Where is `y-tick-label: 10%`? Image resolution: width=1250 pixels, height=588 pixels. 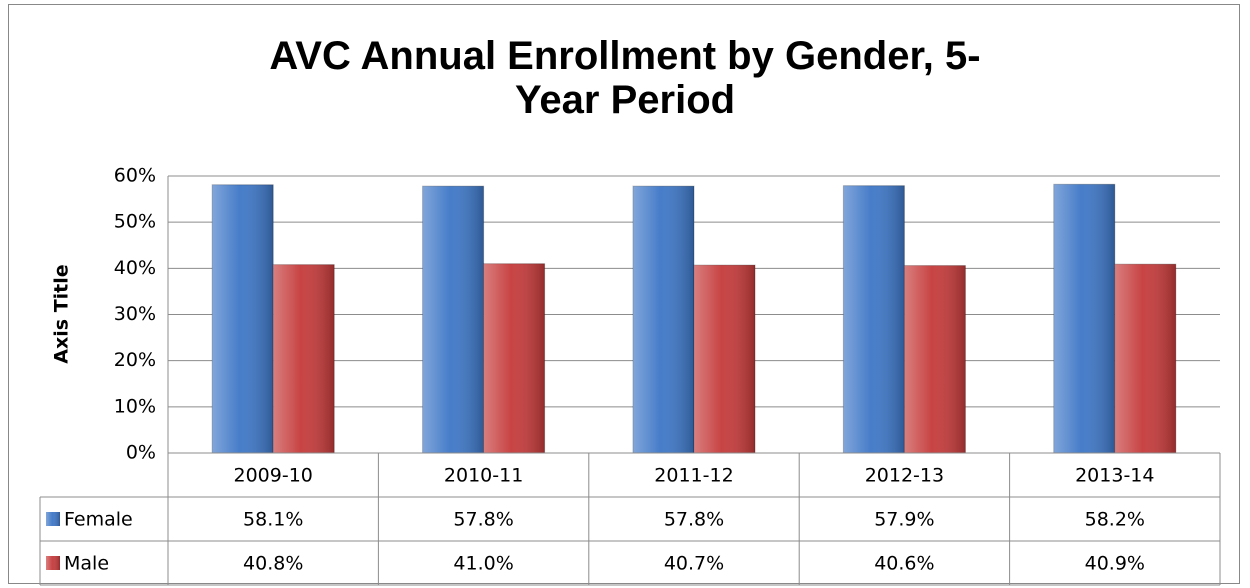 y-tick-label: 10% is located at coordinates (135, 406).